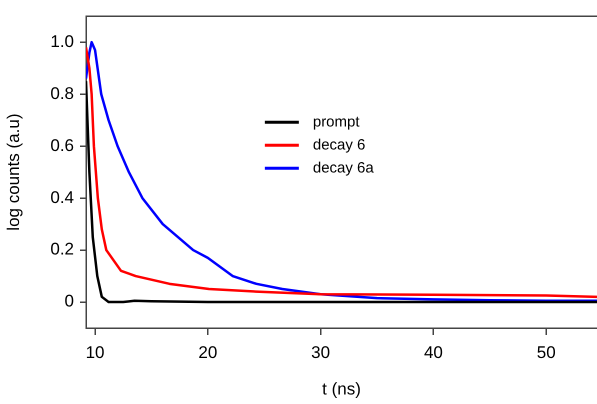 The image size is (597, 404). Describe the element at coordinates (341, 388) in the screenshot. I see `x-axis-title: t (ns)` at that location.